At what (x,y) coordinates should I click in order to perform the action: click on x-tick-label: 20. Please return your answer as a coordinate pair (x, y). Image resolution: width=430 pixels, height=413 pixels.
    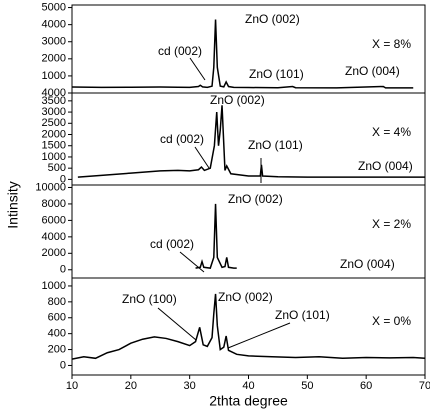
    Looking at the image, I should click on (131, 386).